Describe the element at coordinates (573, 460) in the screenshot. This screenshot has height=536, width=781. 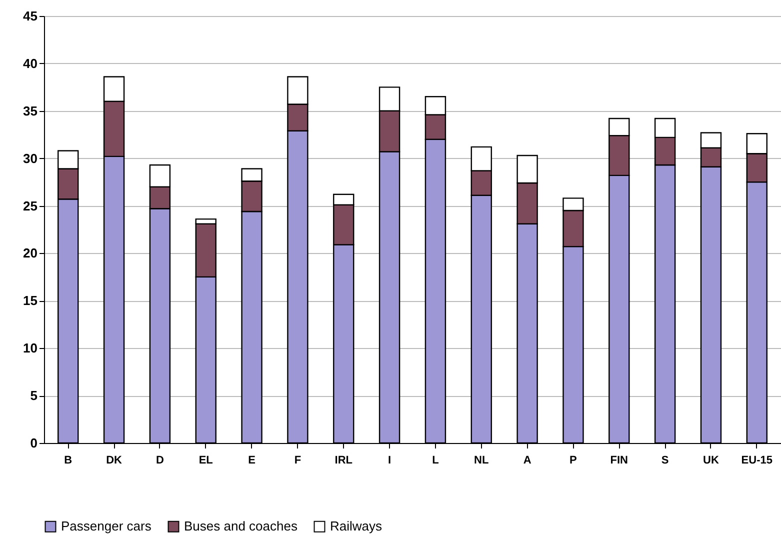
I see `x-tick-label: P` at that location.